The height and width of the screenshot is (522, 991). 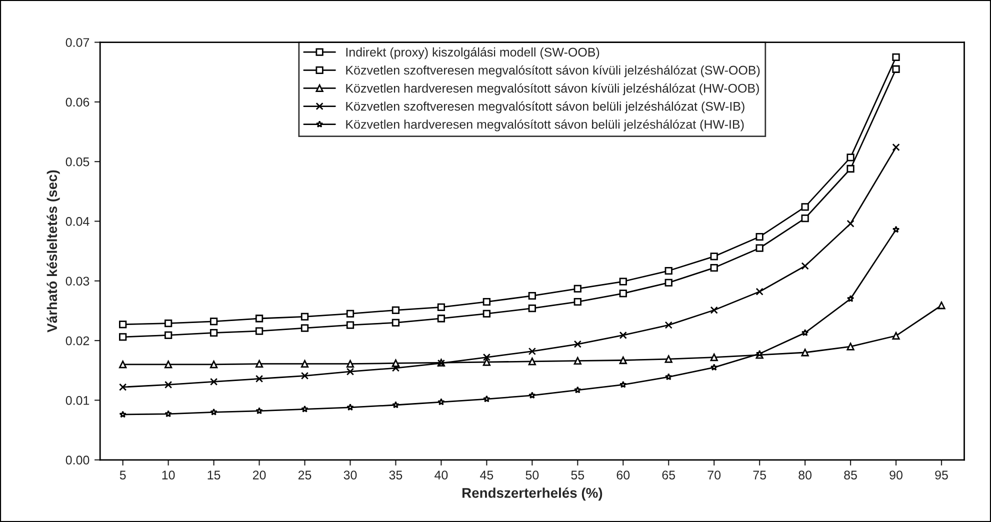 What do you see at coordinates (473, 53) in the screenshot?
I see `legend-label: Indirekt (proxy) kiszolgálási modell (SW-OOB)` at bounding box center [473, 53].